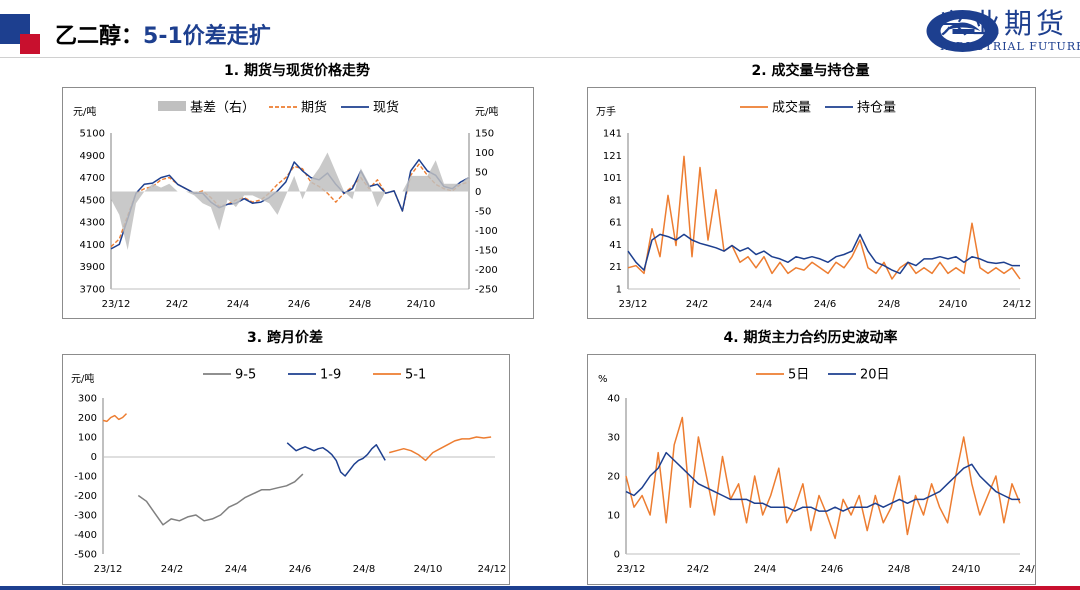 This screenshot has height=590, width=1080. Describe the element at coordinates (612, 178) in the screenshot. I see `chart2-ytick-label: 101` at that location.